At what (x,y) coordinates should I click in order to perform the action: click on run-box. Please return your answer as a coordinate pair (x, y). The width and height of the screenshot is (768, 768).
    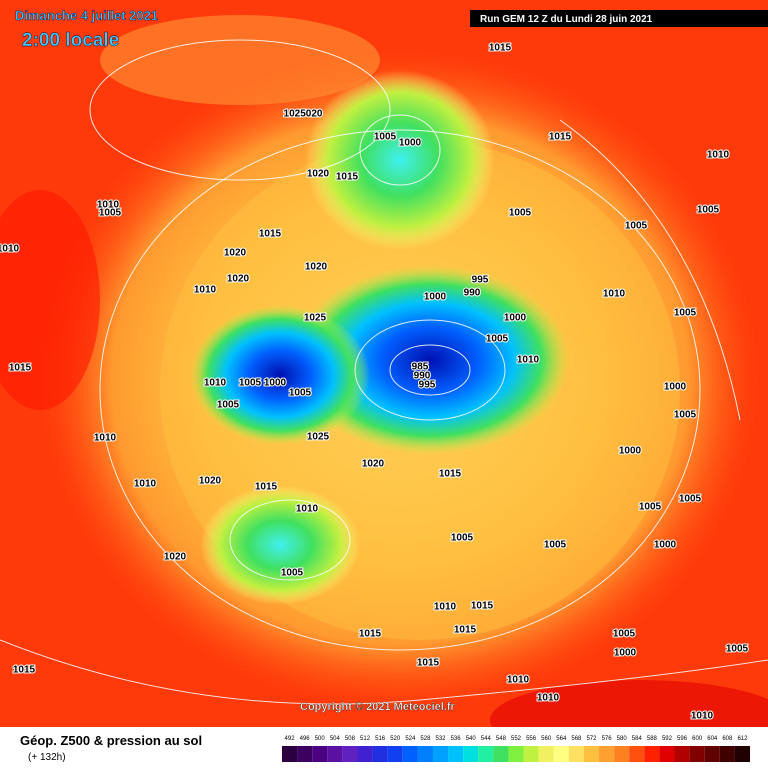
    Looking at the image, I should click on (619, 18).